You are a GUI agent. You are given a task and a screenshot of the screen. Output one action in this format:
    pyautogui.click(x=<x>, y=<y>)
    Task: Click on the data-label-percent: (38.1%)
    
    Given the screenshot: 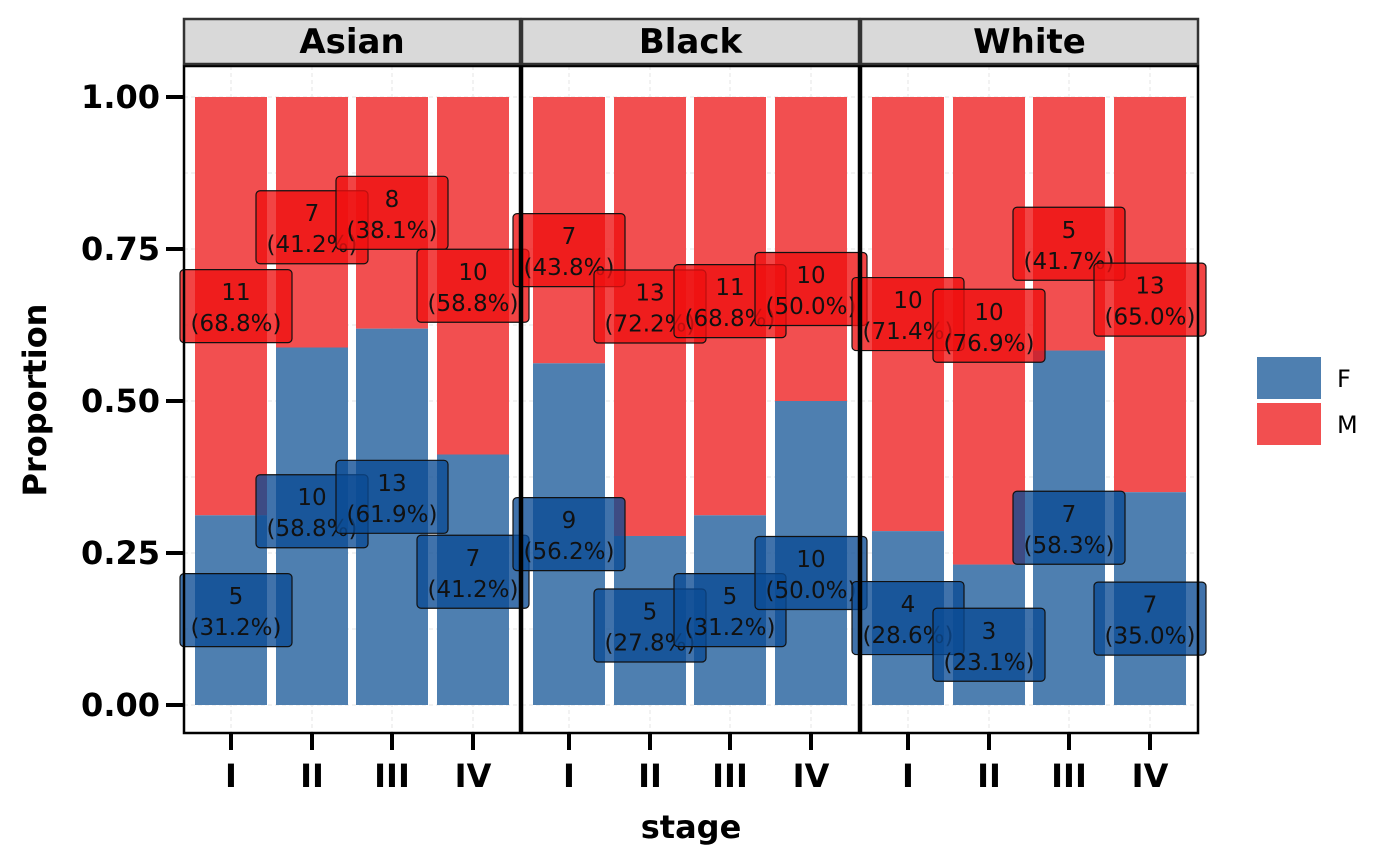 What is the action you would take?
    pyautogui.click(x=391, y=231)
    